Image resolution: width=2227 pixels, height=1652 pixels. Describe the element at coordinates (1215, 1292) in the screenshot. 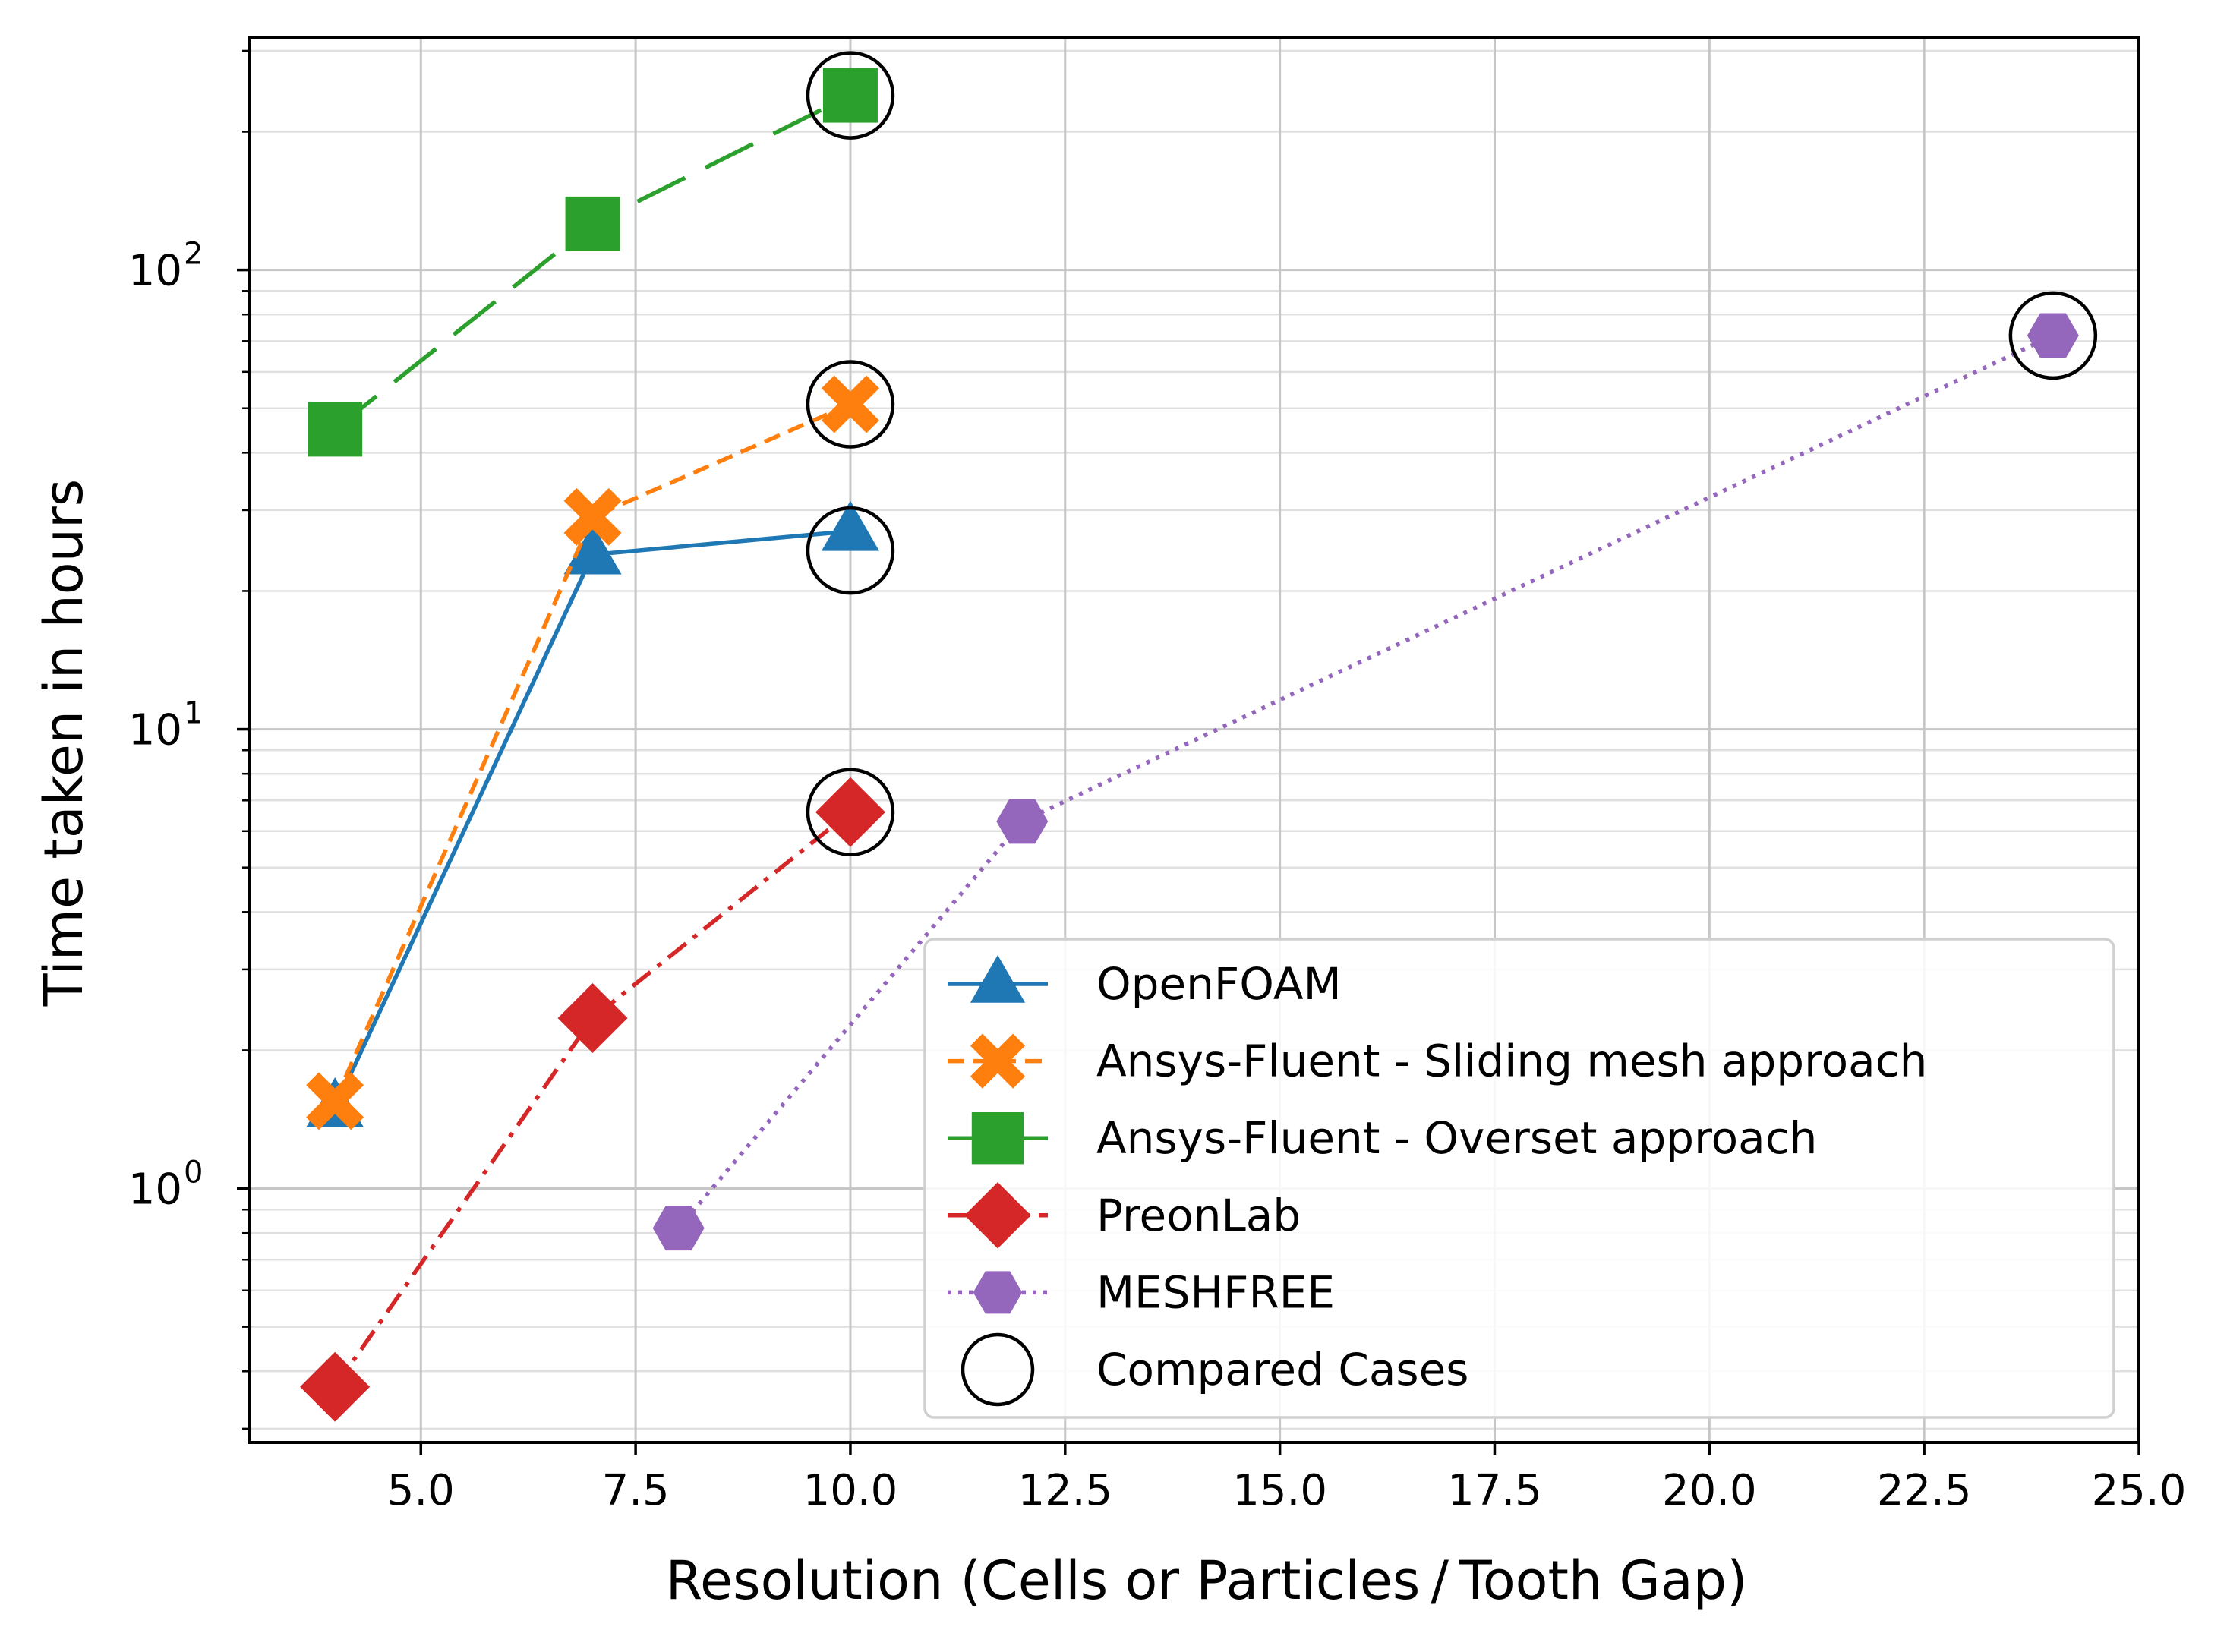

I see `legend-label: MESHFREE` at that location.